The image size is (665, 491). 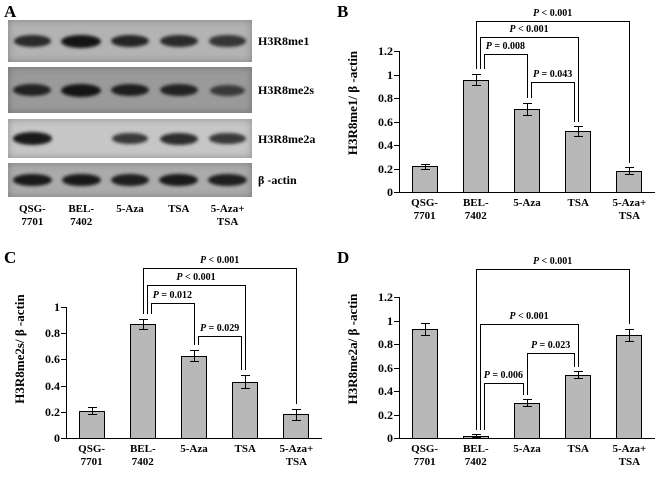 What do you see at coordinates (32, 215) in the screenshot?
I see `lane-label: QSG- 7701` at bounding box center [32, 215].